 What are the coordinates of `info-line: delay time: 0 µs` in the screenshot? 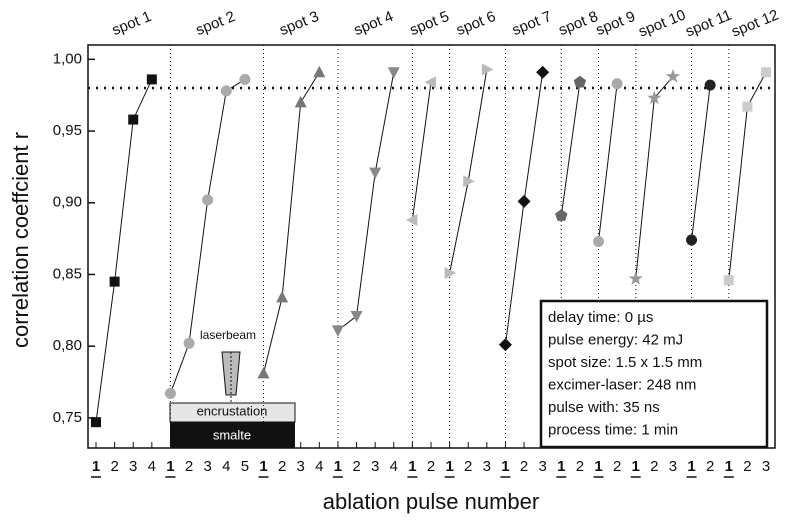 It's located at (600, 317).